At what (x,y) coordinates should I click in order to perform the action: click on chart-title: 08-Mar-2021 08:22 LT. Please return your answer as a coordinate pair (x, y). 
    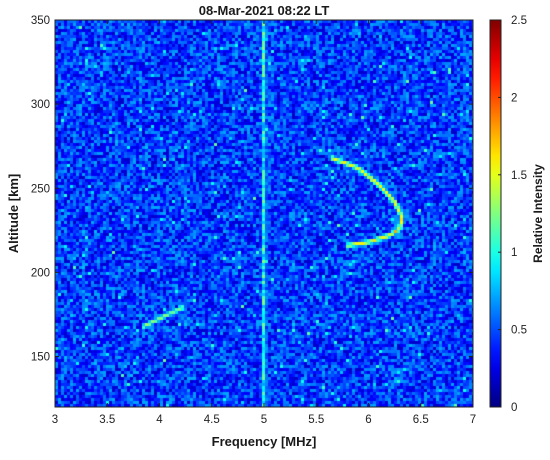
    Looking at the image, I should click on (264, 10).